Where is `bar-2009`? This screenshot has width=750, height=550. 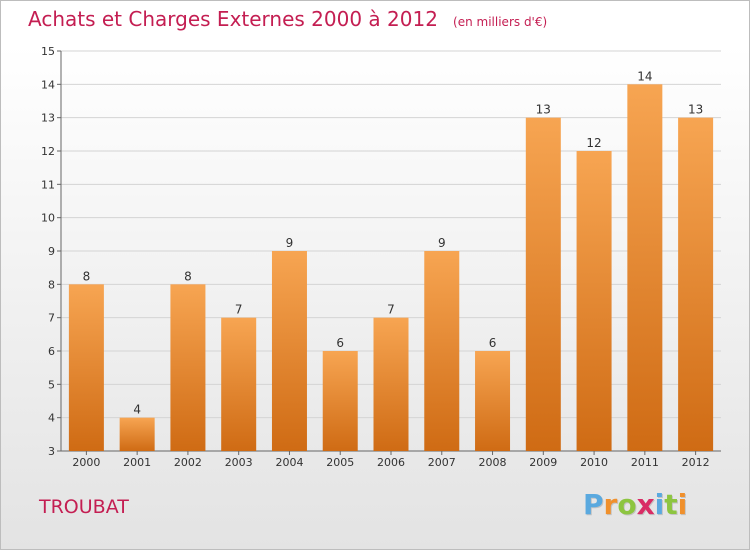 bar-2009 is located at coordinates (543, 284).